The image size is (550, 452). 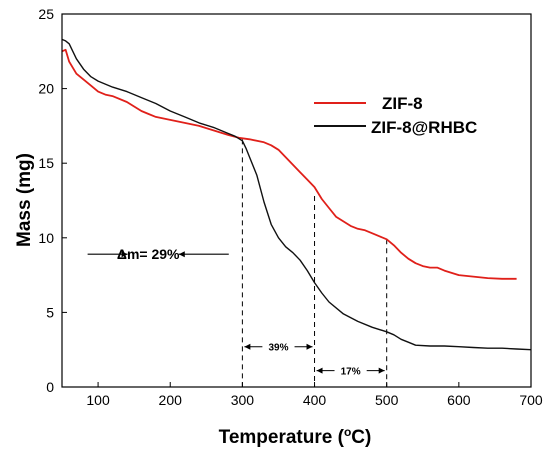 I want to click on x-tick-label: 500, so click(x=387, y=400).